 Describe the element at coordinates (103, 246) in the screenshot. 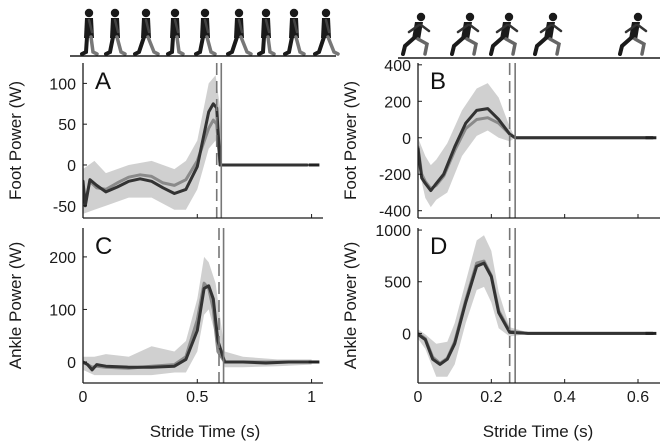

I see `panel-letter: C` at that location.